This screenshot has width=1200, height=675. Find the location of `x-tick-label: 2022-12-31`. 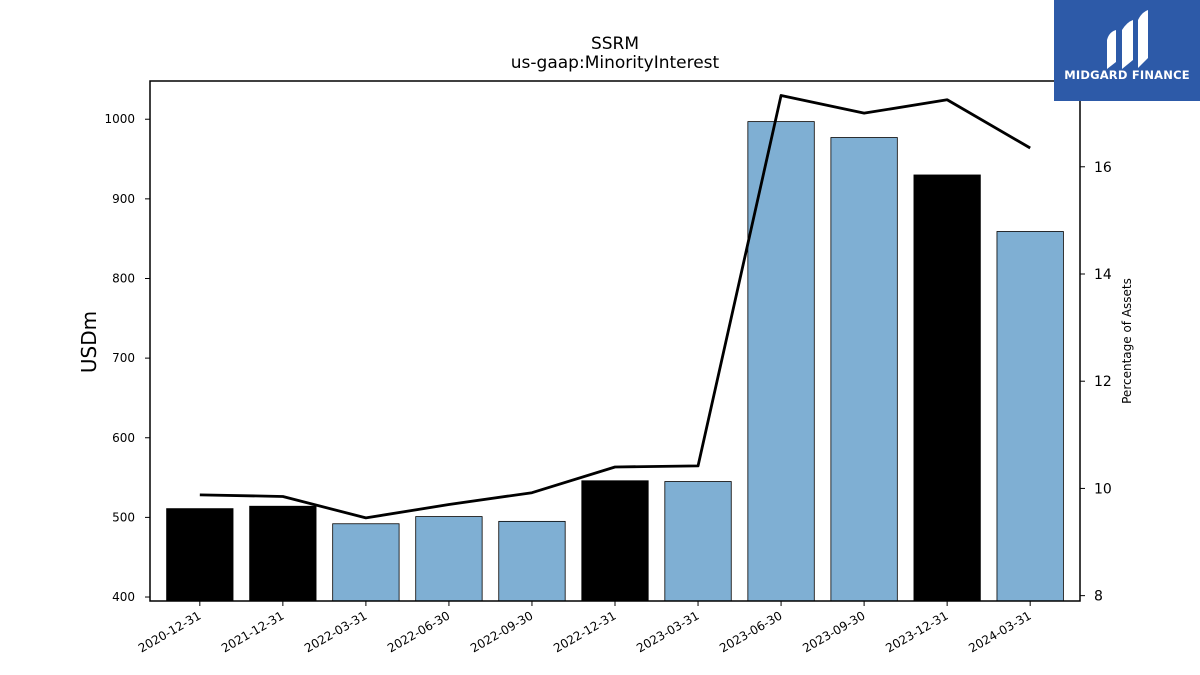

x-tick-label: 2022-12-31 is located at coordinates (584, 631).